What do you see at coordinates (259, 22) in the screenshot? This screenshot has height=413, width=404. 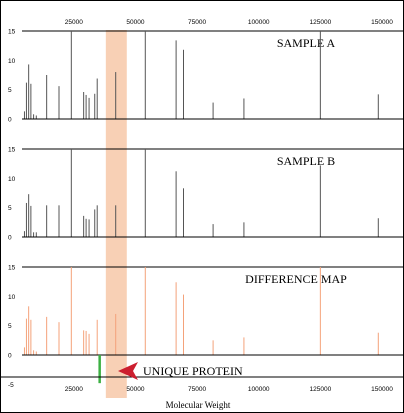 I see `top-x-tick-label: 100000` at bounding box center [259, 22].